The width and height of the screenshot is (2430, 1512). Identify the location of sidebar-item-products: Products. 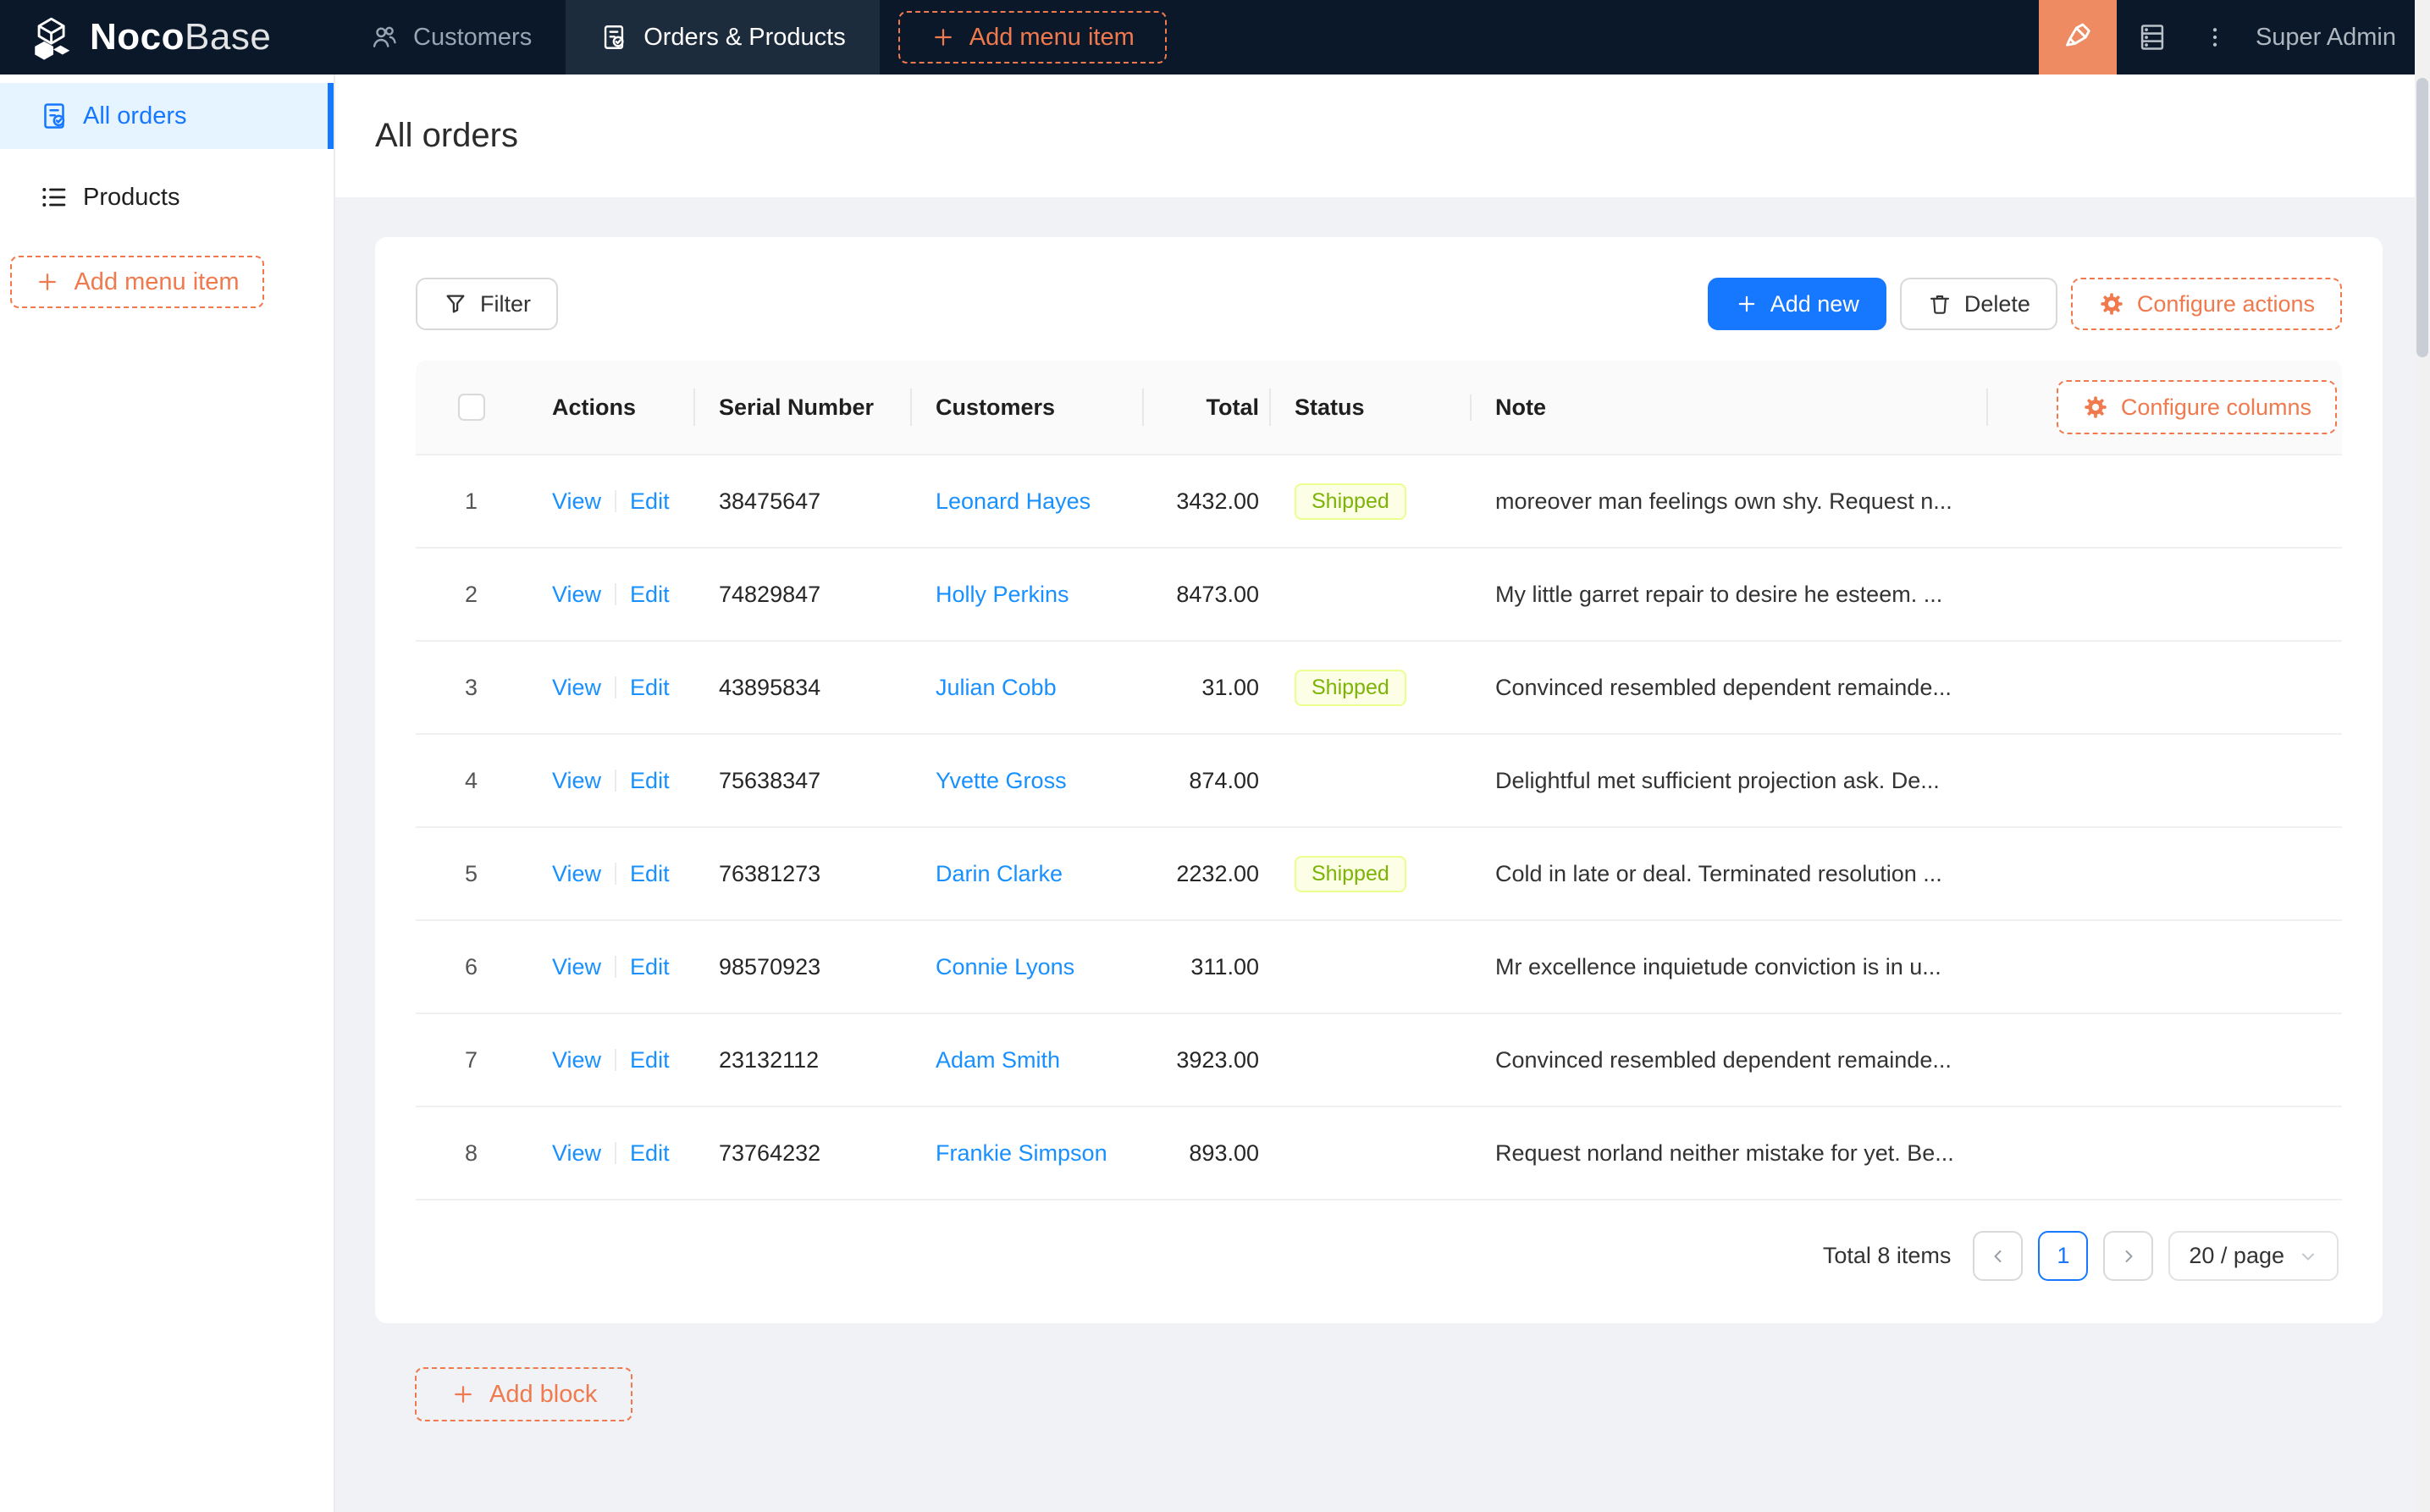
(167, 197).